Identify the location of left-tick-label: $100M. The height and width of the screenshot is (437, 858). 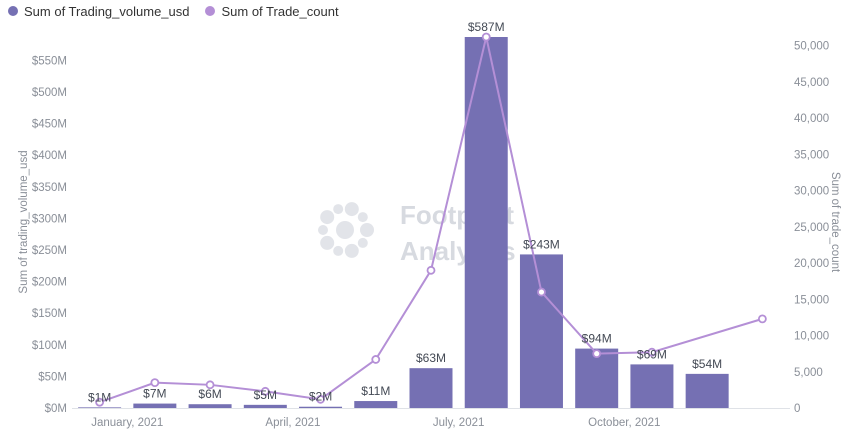
(49, 346).